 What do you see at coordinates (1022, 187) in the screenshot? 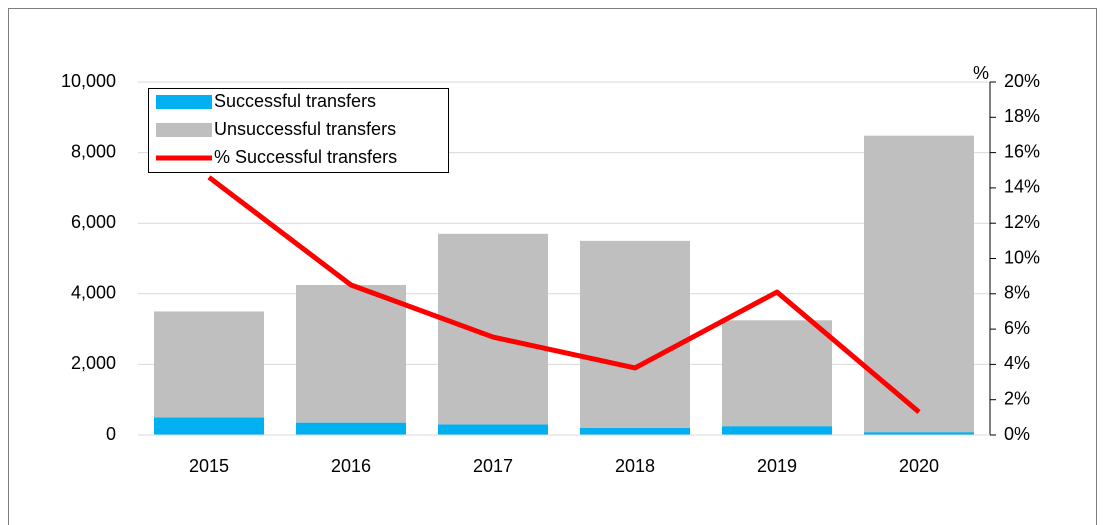
I see `y2-tick-label: 14%` at bounding box center [1022, 187].